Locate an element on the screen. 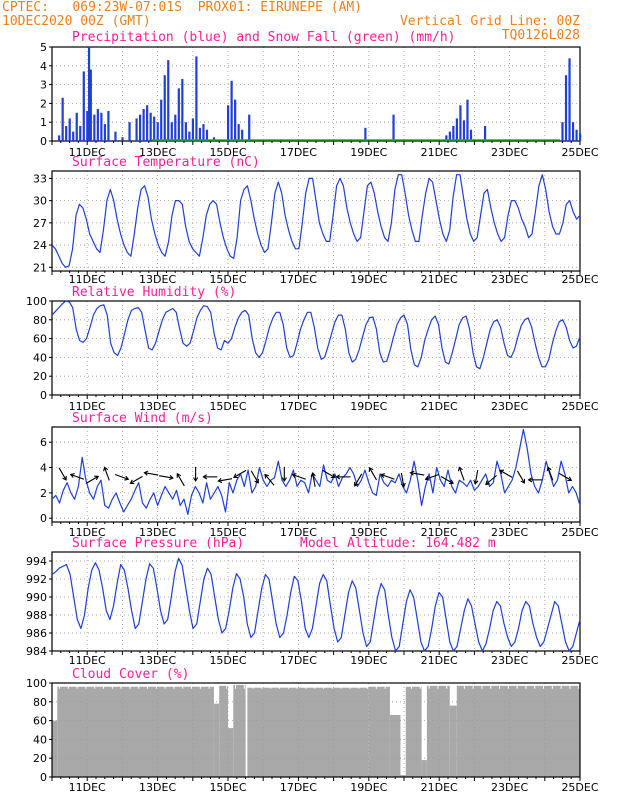 This screenshot has width=618, height=800. y-tick-label: 4 is located at coordinates (43, 66).